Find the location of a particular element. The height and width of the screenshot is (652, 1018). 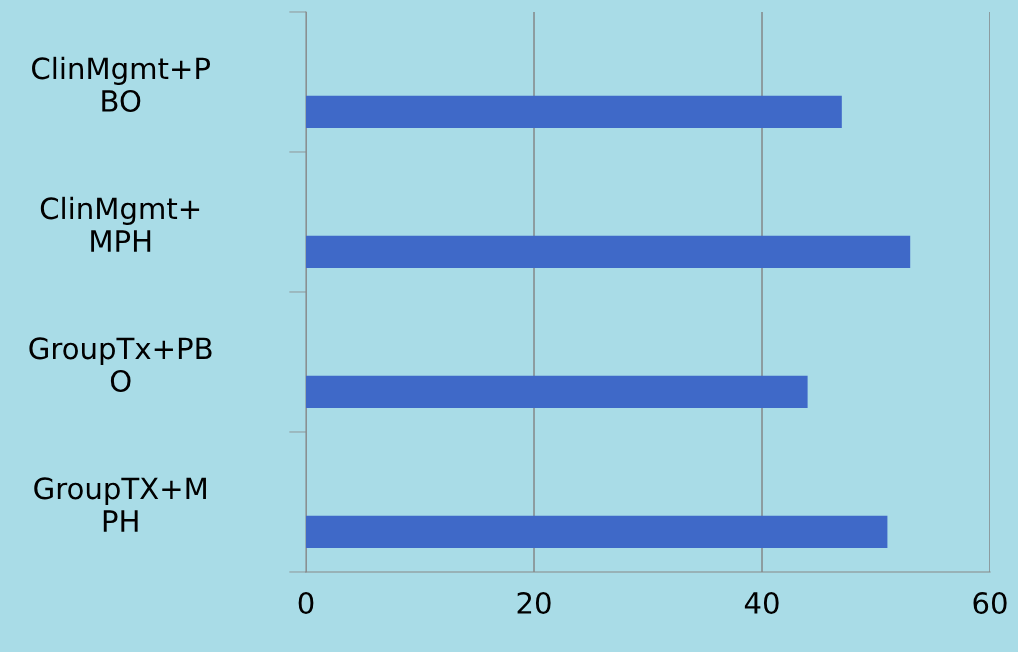

x-tick-label: 60 is located at coordinates (990, 603).